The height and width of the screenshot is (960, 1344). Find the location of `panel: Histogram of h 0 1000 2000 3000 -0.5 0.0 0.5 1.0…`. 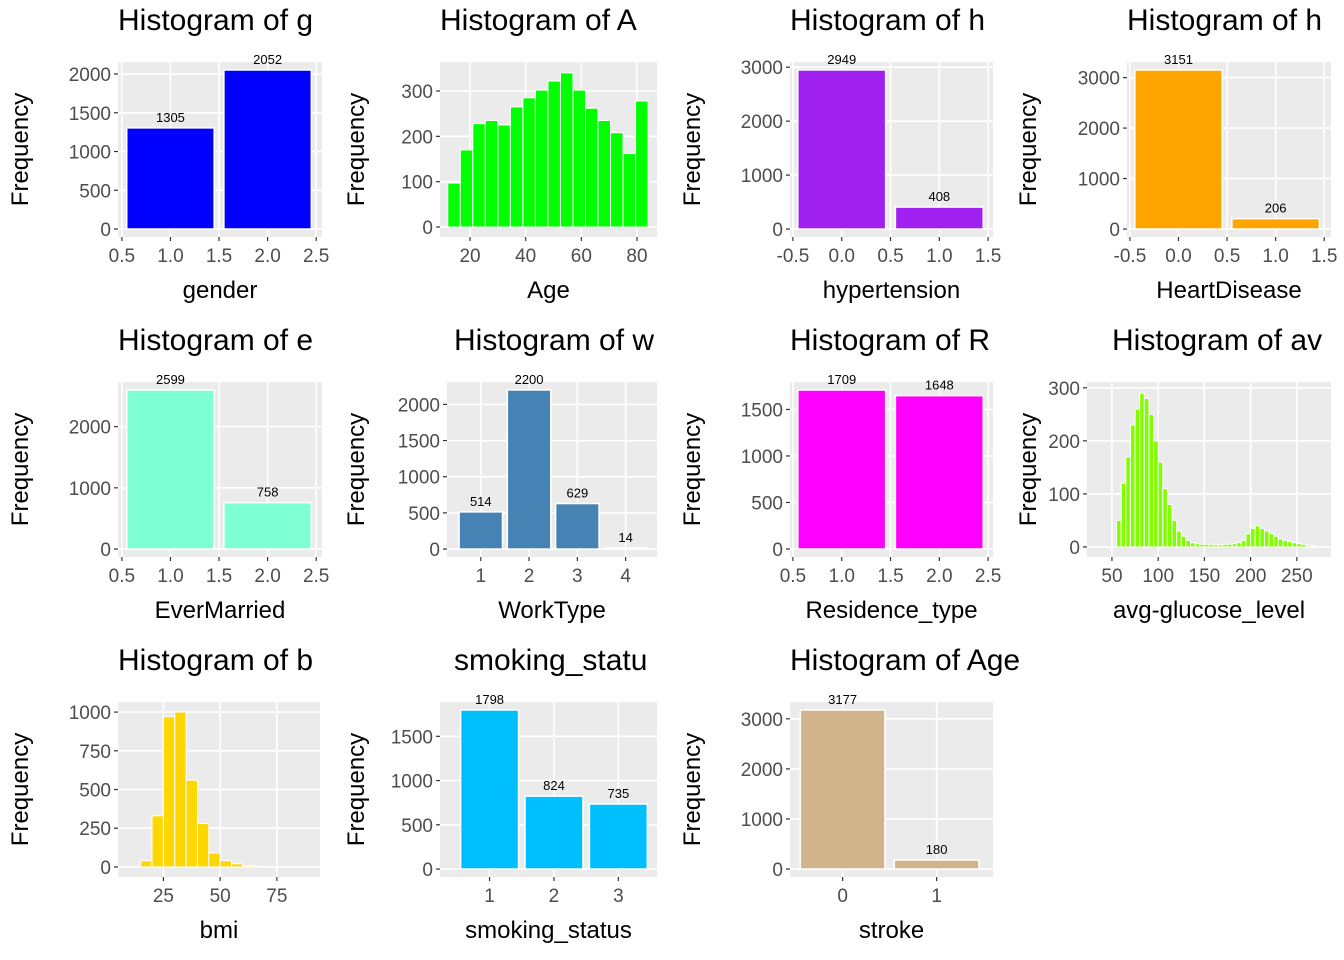

panel: Histogram of h 0 1000 2000 3000 -0.5 0.0 0.5 1.0… is located at coordinates (1176, 154).